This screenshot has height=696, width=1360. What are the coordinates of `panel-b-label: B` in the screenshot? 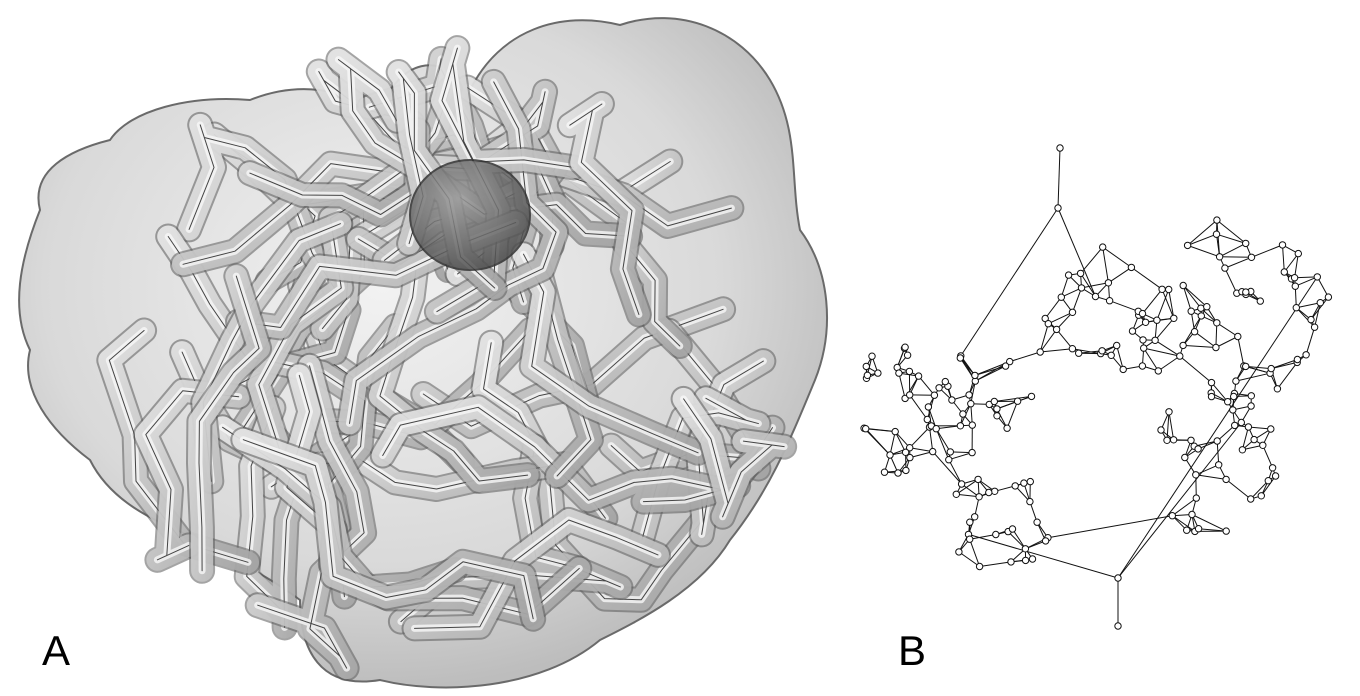 It's located at (912, 650).